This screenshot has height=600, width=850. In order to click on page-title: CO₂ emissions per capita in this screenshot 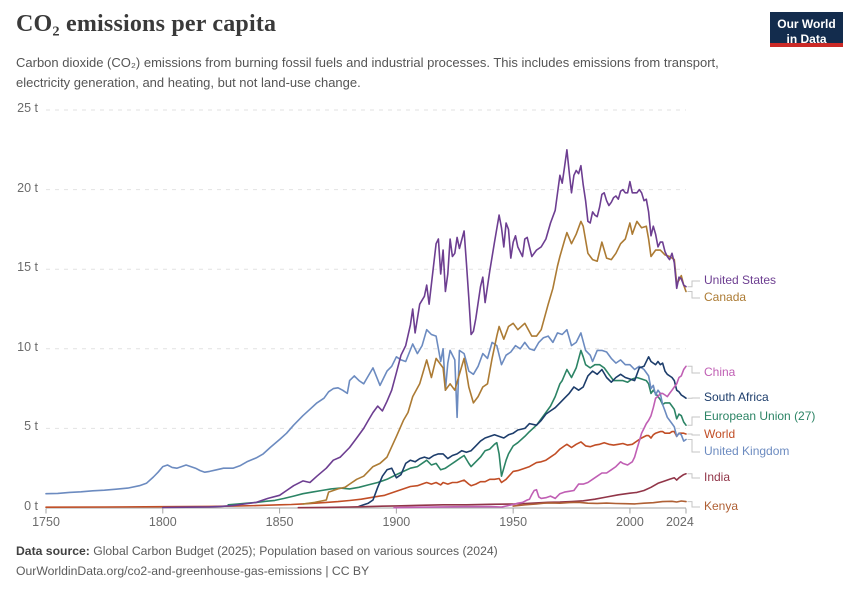, I will do `click(146, 24)`.